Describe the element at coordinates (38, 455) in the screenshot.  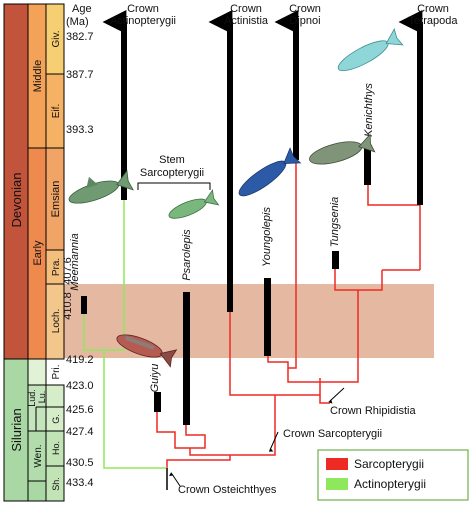
I see `epoch-label-wenlock: Wen.` at that location.